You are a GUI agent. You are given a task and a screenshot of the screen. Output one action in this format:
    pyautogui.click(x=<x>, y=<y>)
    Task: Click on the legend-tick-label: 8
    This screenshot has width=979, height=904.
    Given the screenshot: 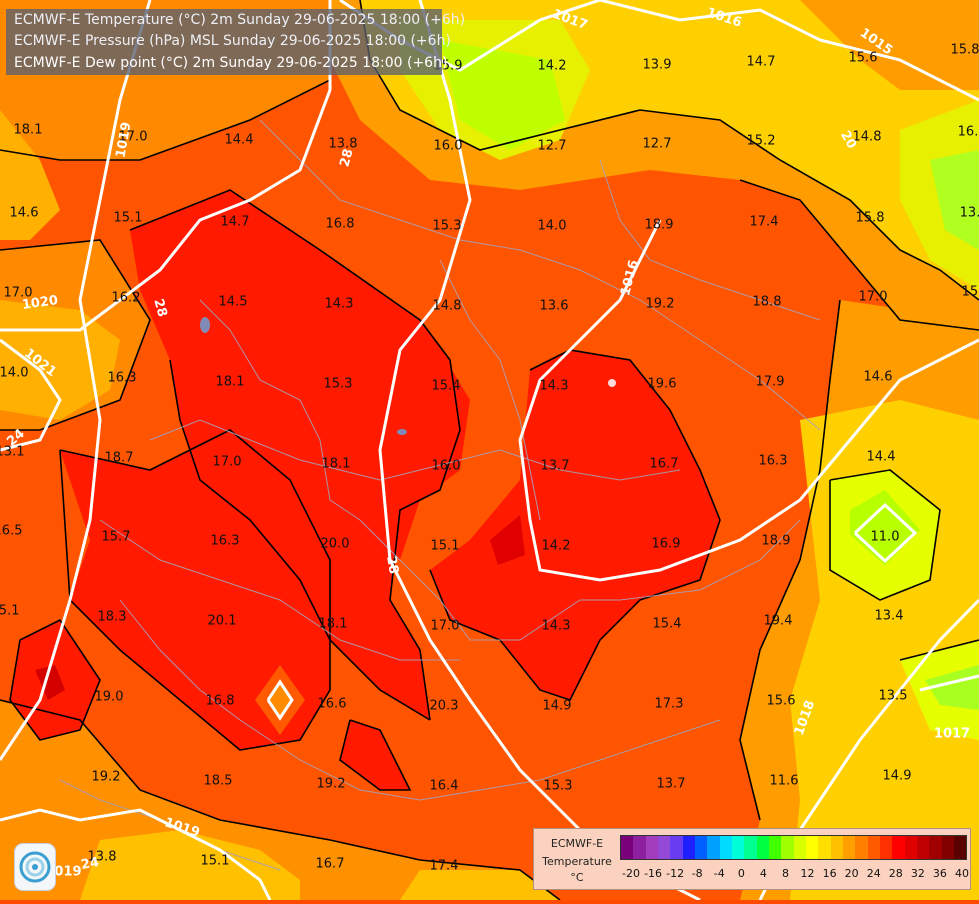 What is the action you would take?
    pyautogui.click(x=785, y=873)
    